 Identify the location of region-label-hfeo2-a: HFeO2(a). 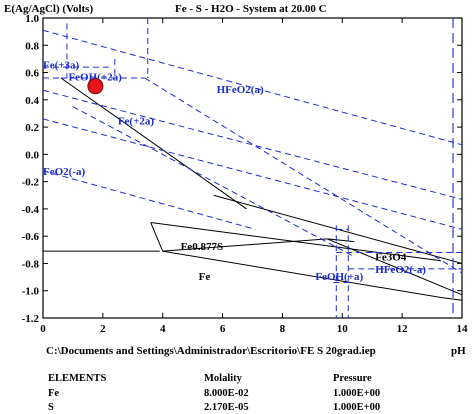
(240, 90).